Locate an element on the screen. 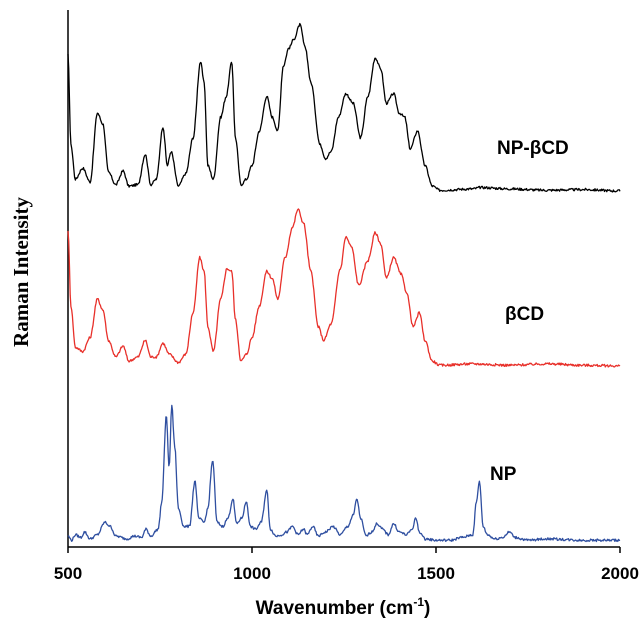  y-axis-title: Raman Intensity is located at coordinates (21, 272).